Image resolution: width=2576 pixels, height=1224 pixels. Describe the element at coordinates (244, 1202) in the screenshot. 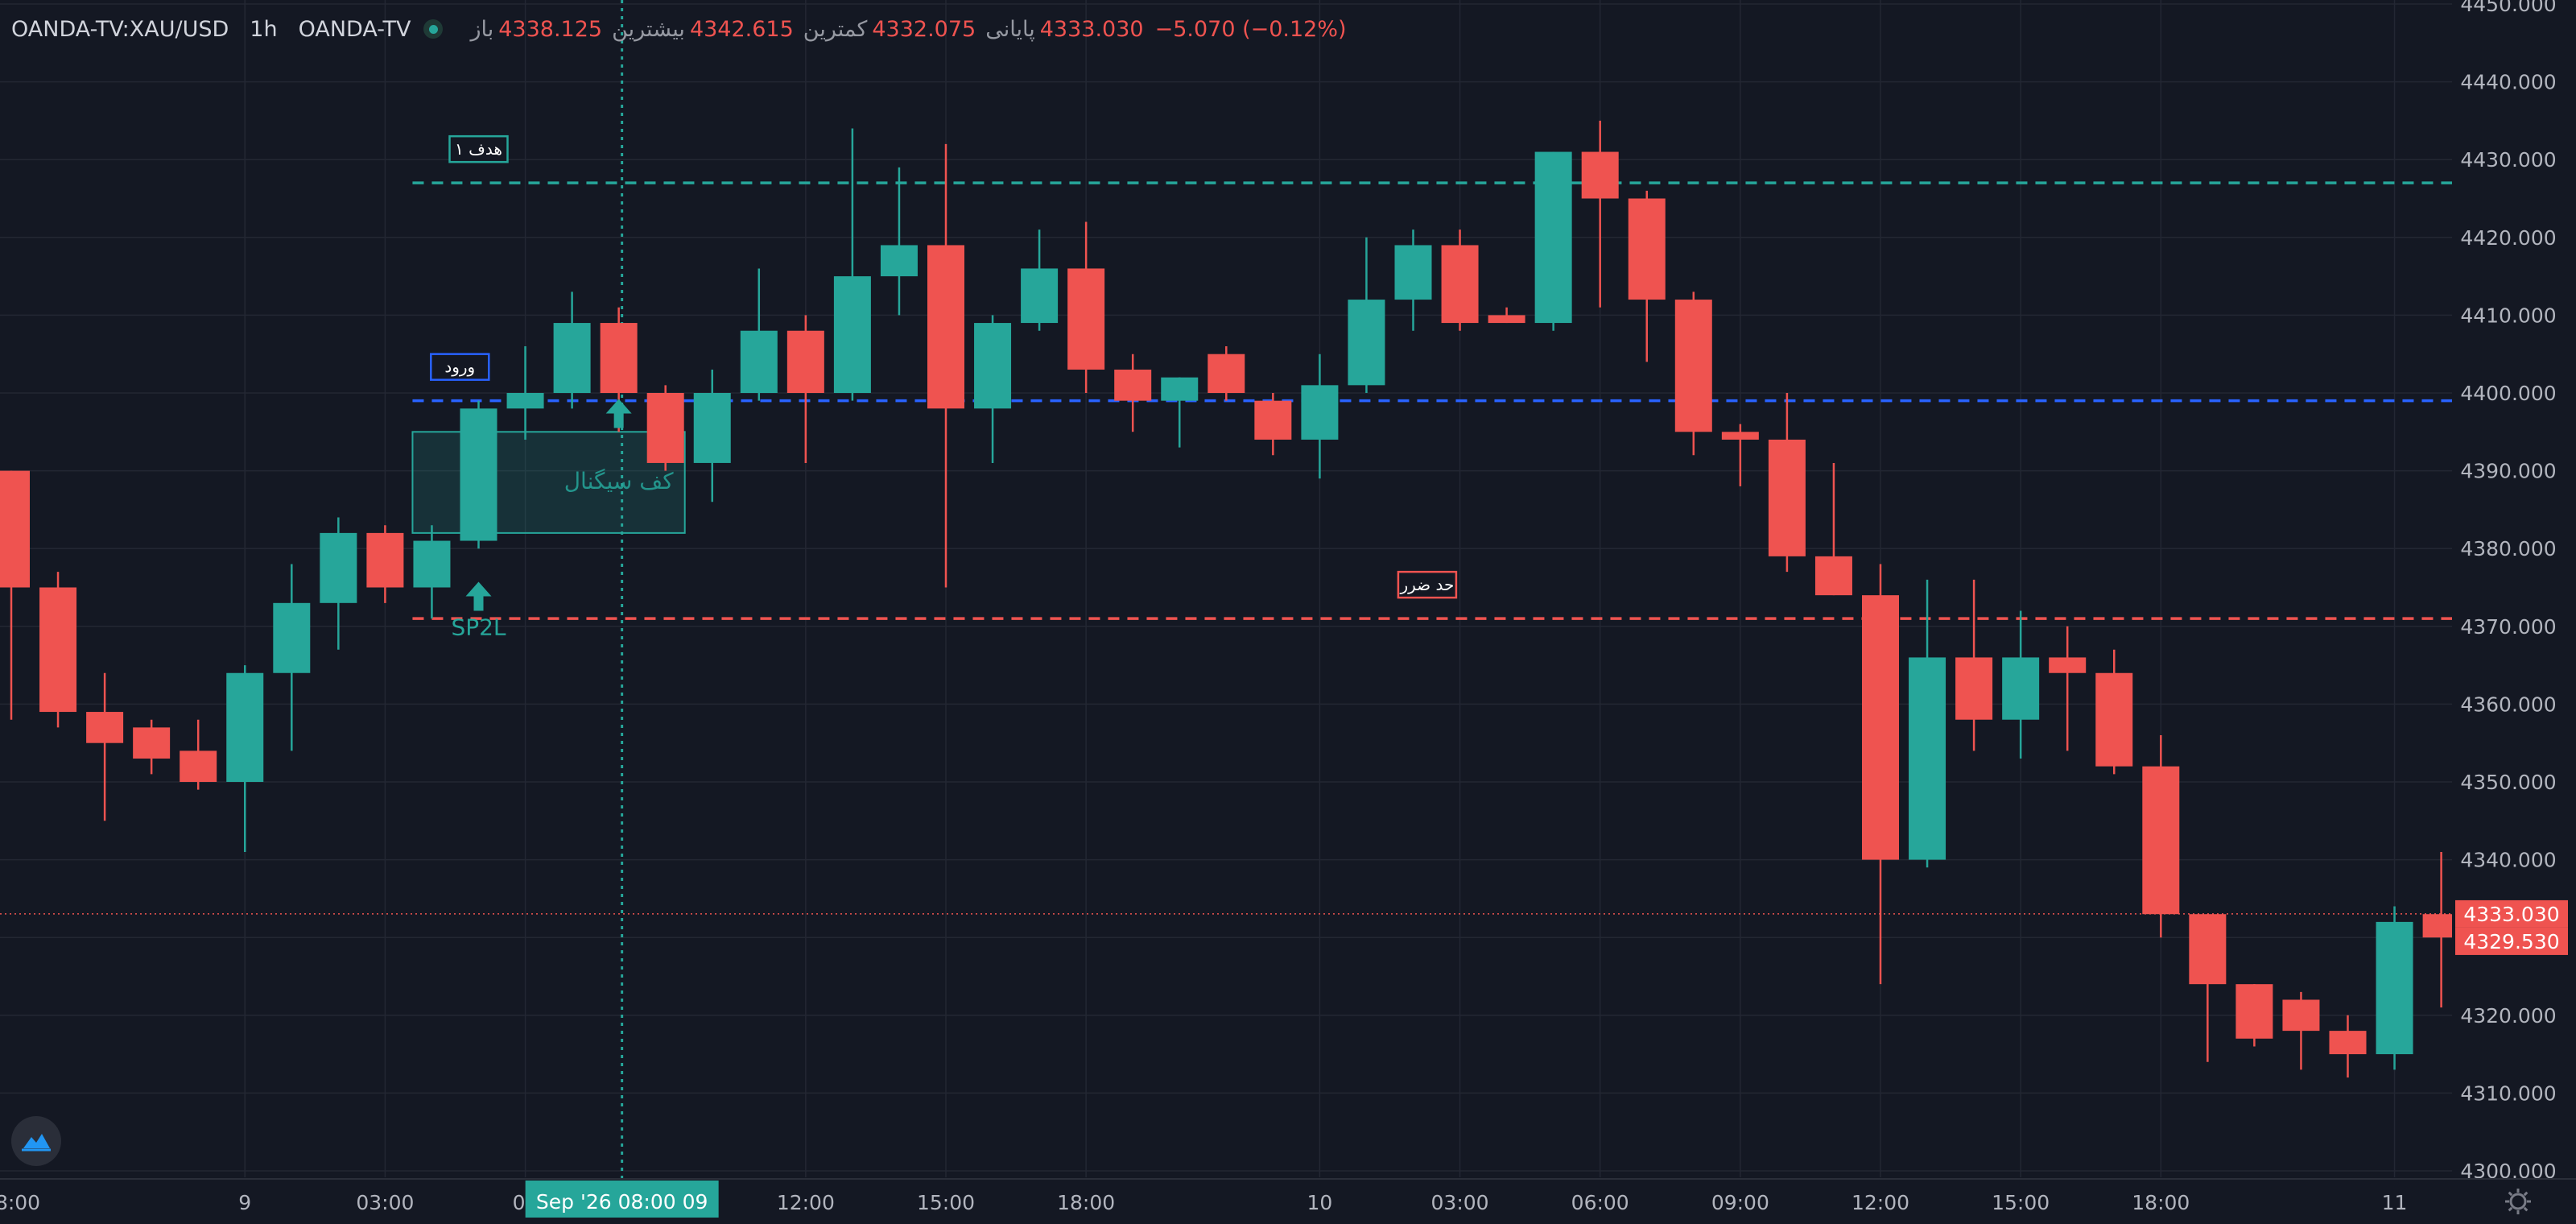

I see `time-tick-label: 9` at that location.